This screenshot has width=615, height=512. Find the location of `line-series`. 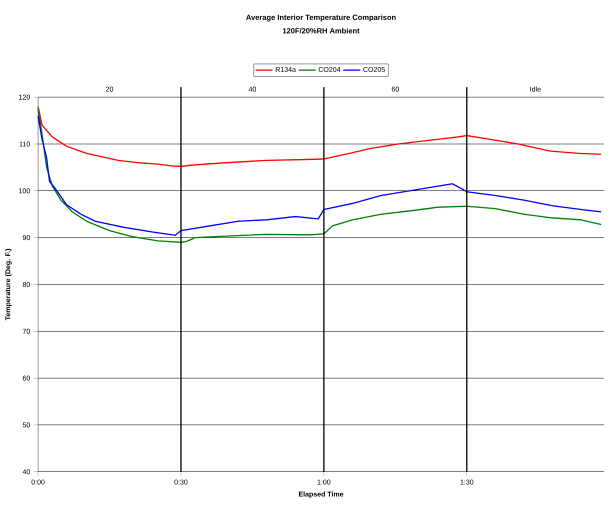

line-series is located at coordinates (319, 137).